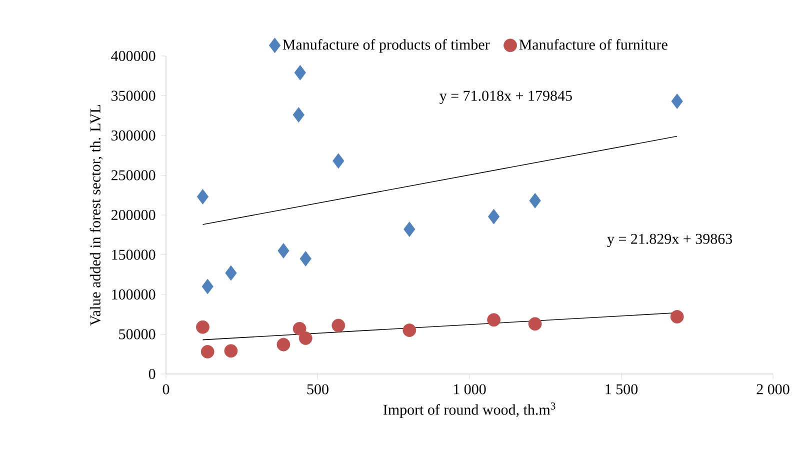  I want to click on x-axis-title: Import of round wood, th.m$^{3}$, so click(469, 410).